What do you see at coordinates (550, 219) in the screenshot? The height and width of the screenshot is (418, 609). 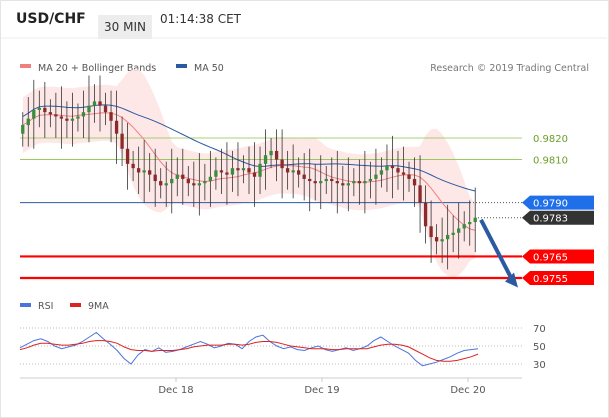 I see `price-tag-label-3: 0.9783` at bounding box center [550, 219].